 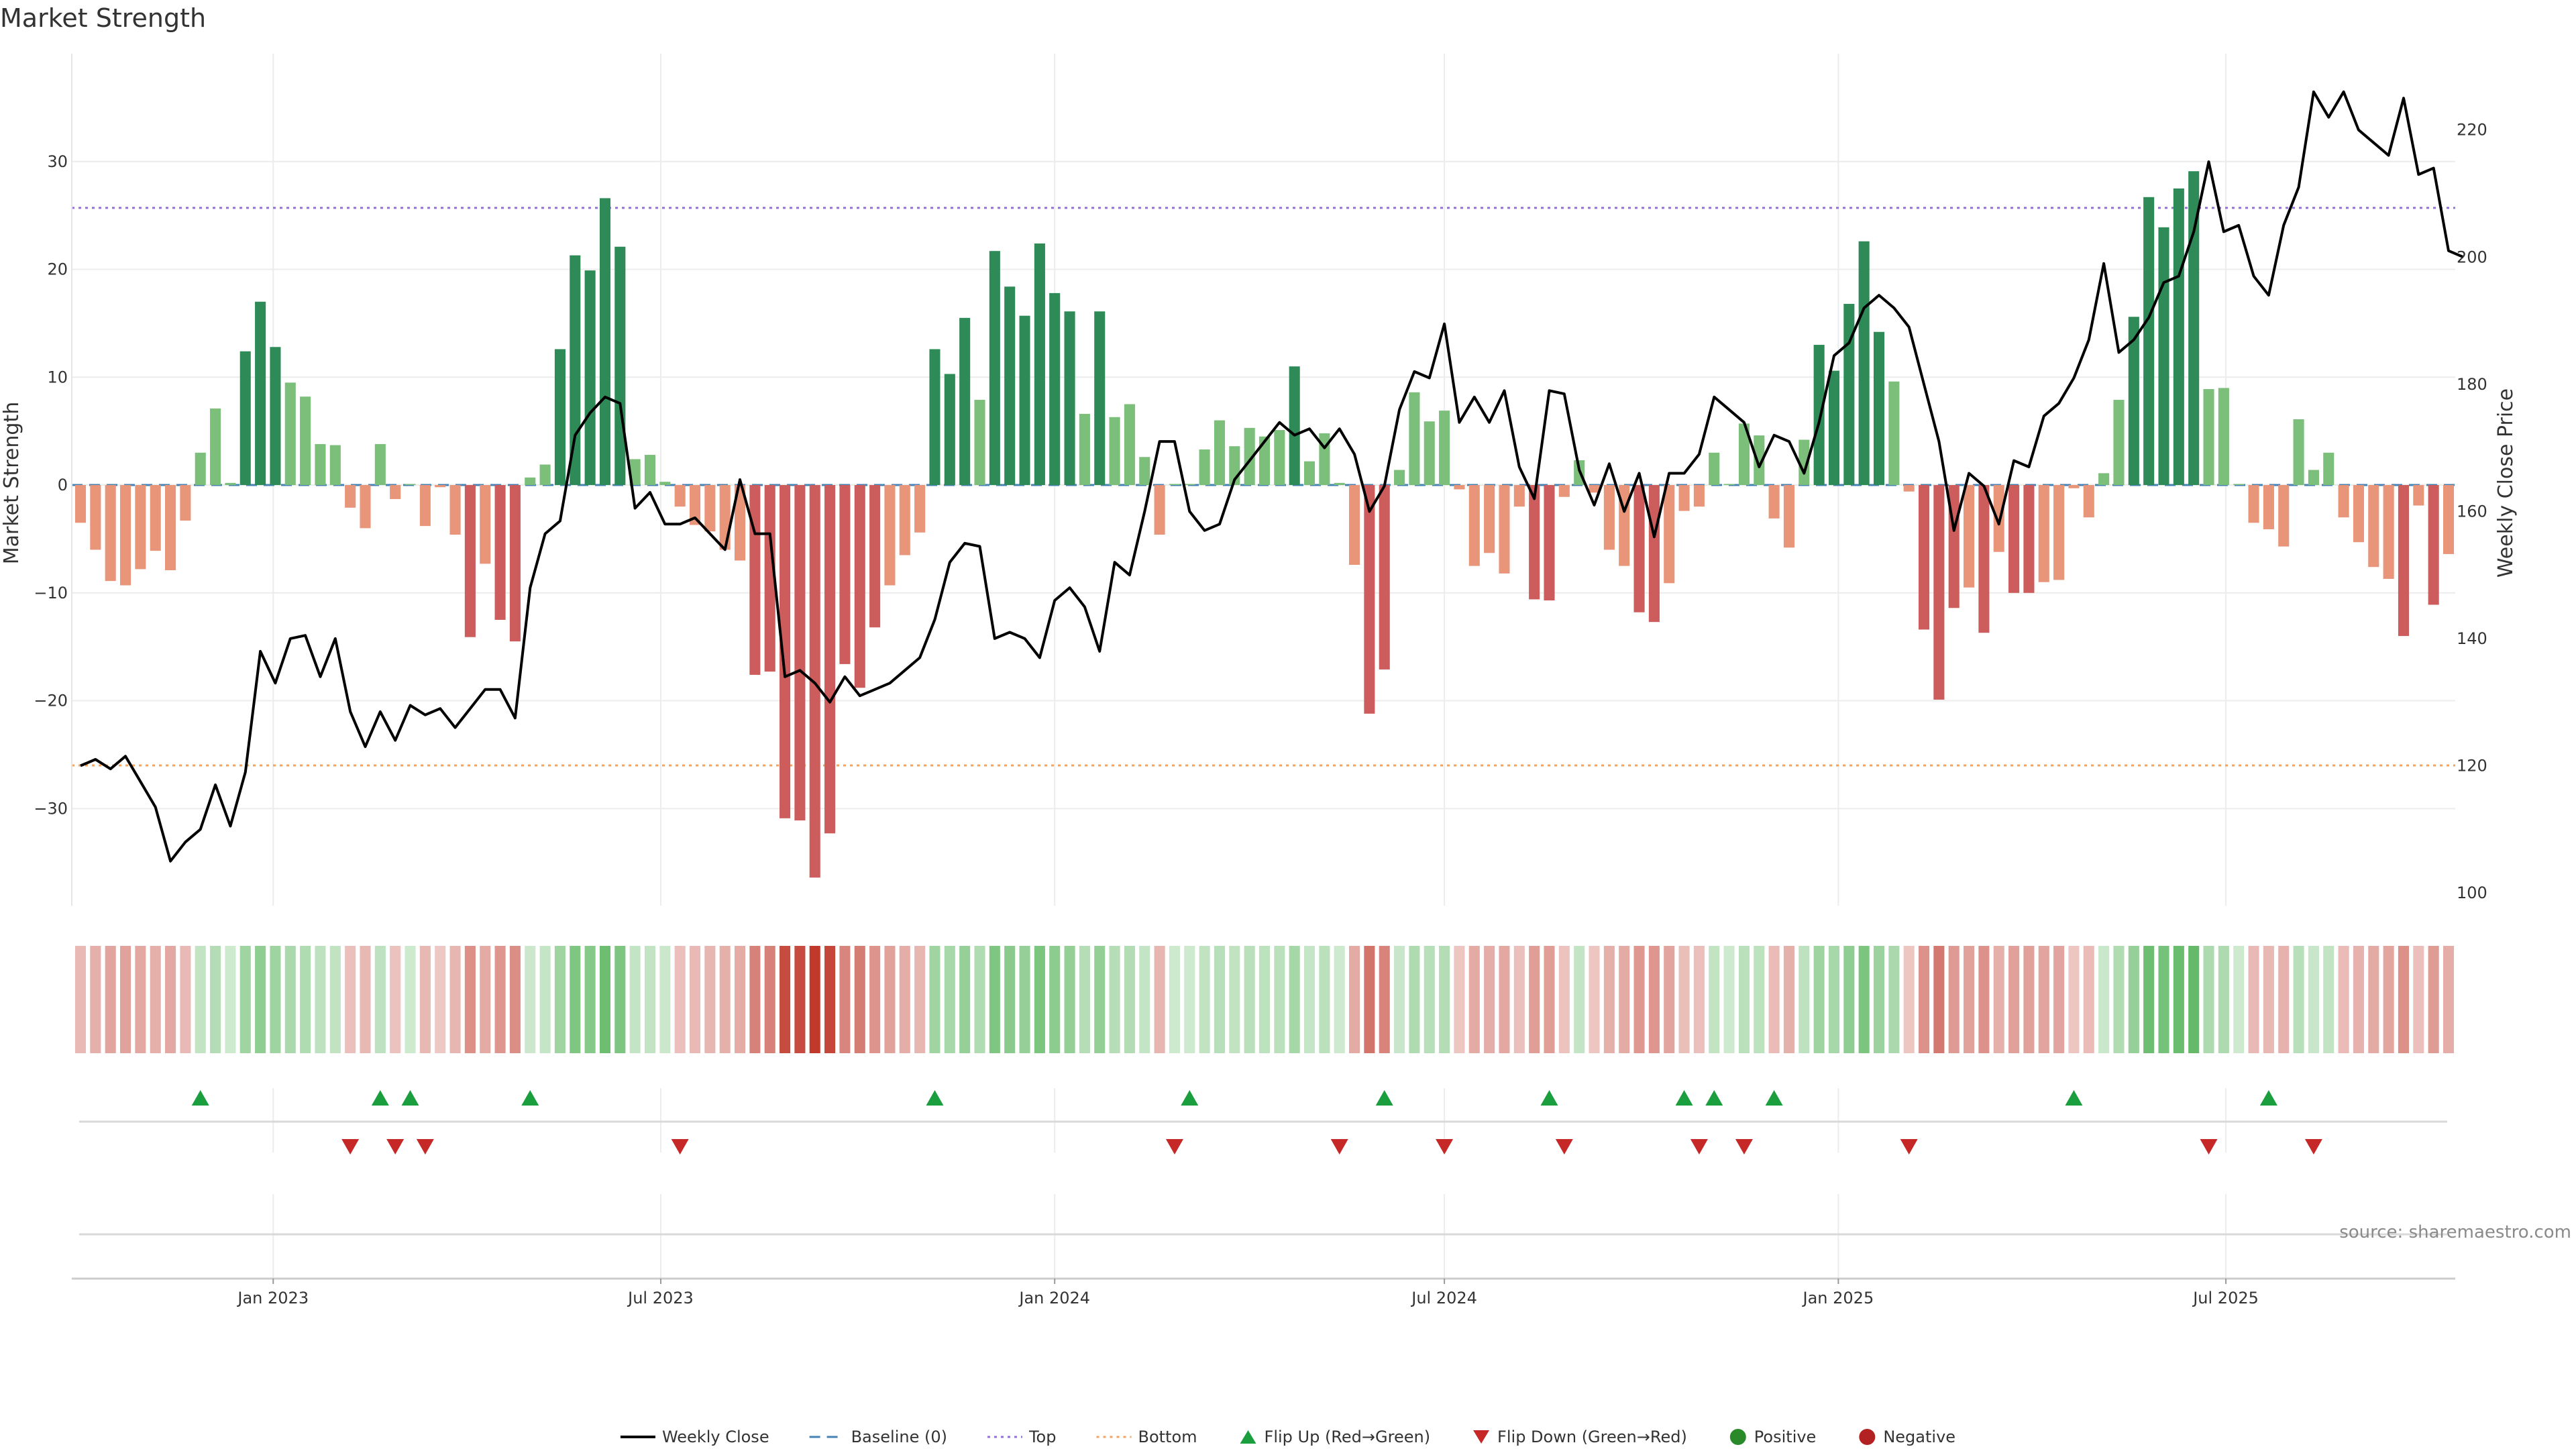 I want to click on flip-markers-panel, so click(x=1263, y=1121).